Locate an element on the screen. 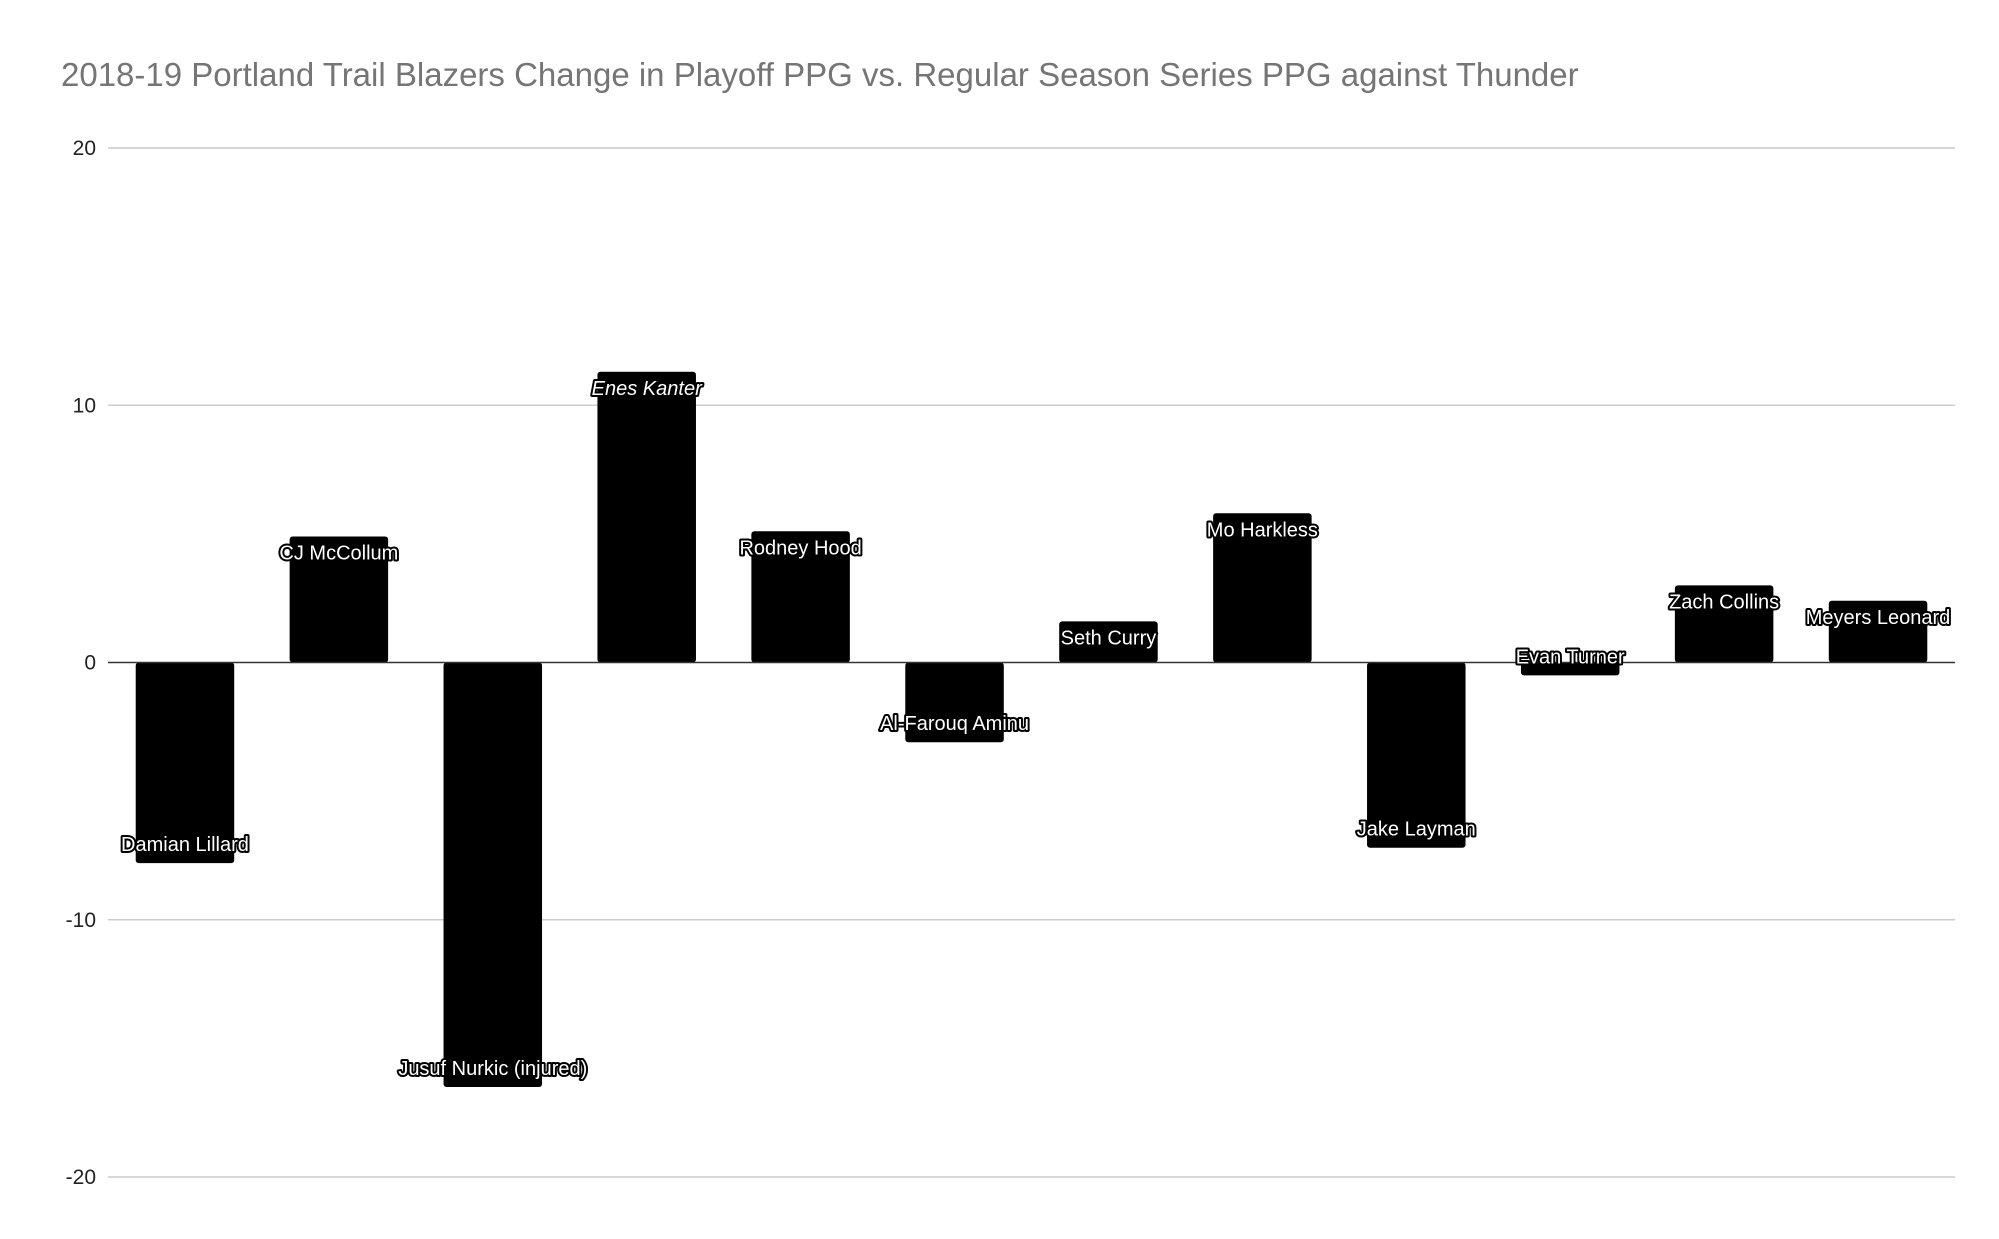 This screenshot has height=1239, width=1999. bar-label: Seth Curry is located at coordinates (1109, 638).